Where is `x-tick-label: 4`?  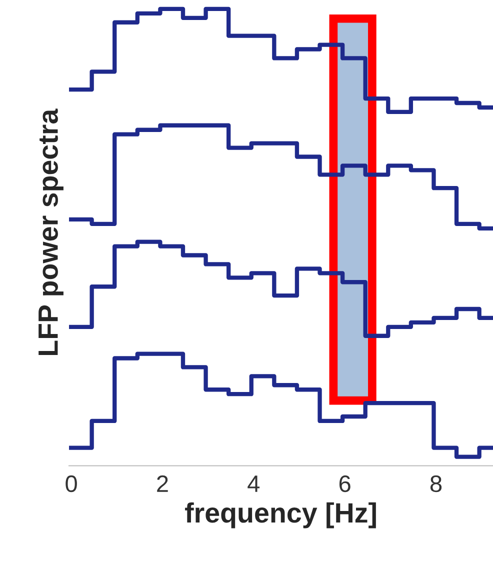
x-tick-label: 4 is located at coordinates (254, 484).